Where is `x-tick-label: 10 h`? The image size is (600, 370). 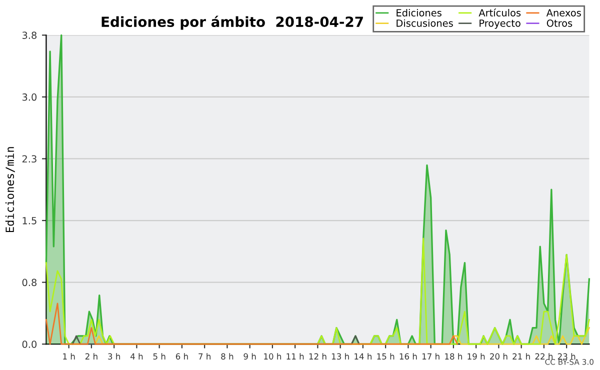 x-tick-label: 10 h is located at coordinates (273, 356).